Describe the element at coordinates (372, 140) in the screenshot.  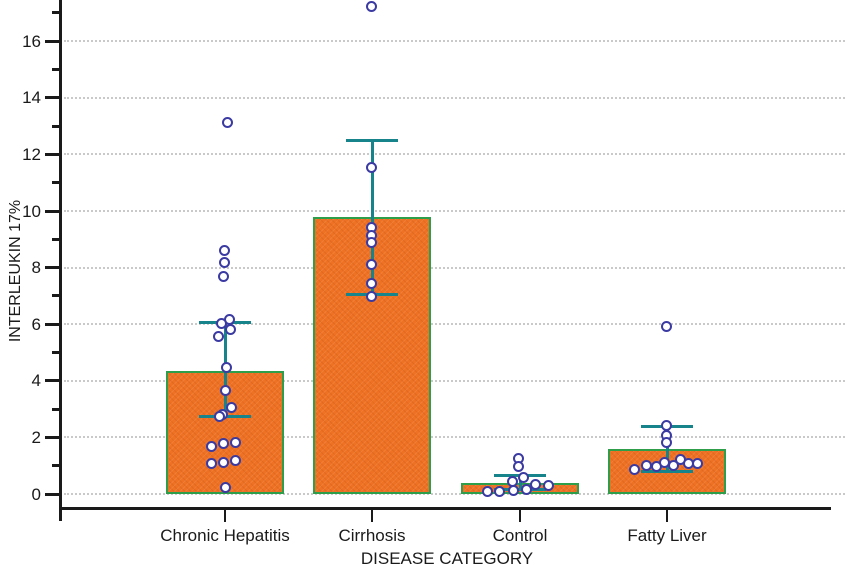
I see `error-bar-cap-top` at that location.